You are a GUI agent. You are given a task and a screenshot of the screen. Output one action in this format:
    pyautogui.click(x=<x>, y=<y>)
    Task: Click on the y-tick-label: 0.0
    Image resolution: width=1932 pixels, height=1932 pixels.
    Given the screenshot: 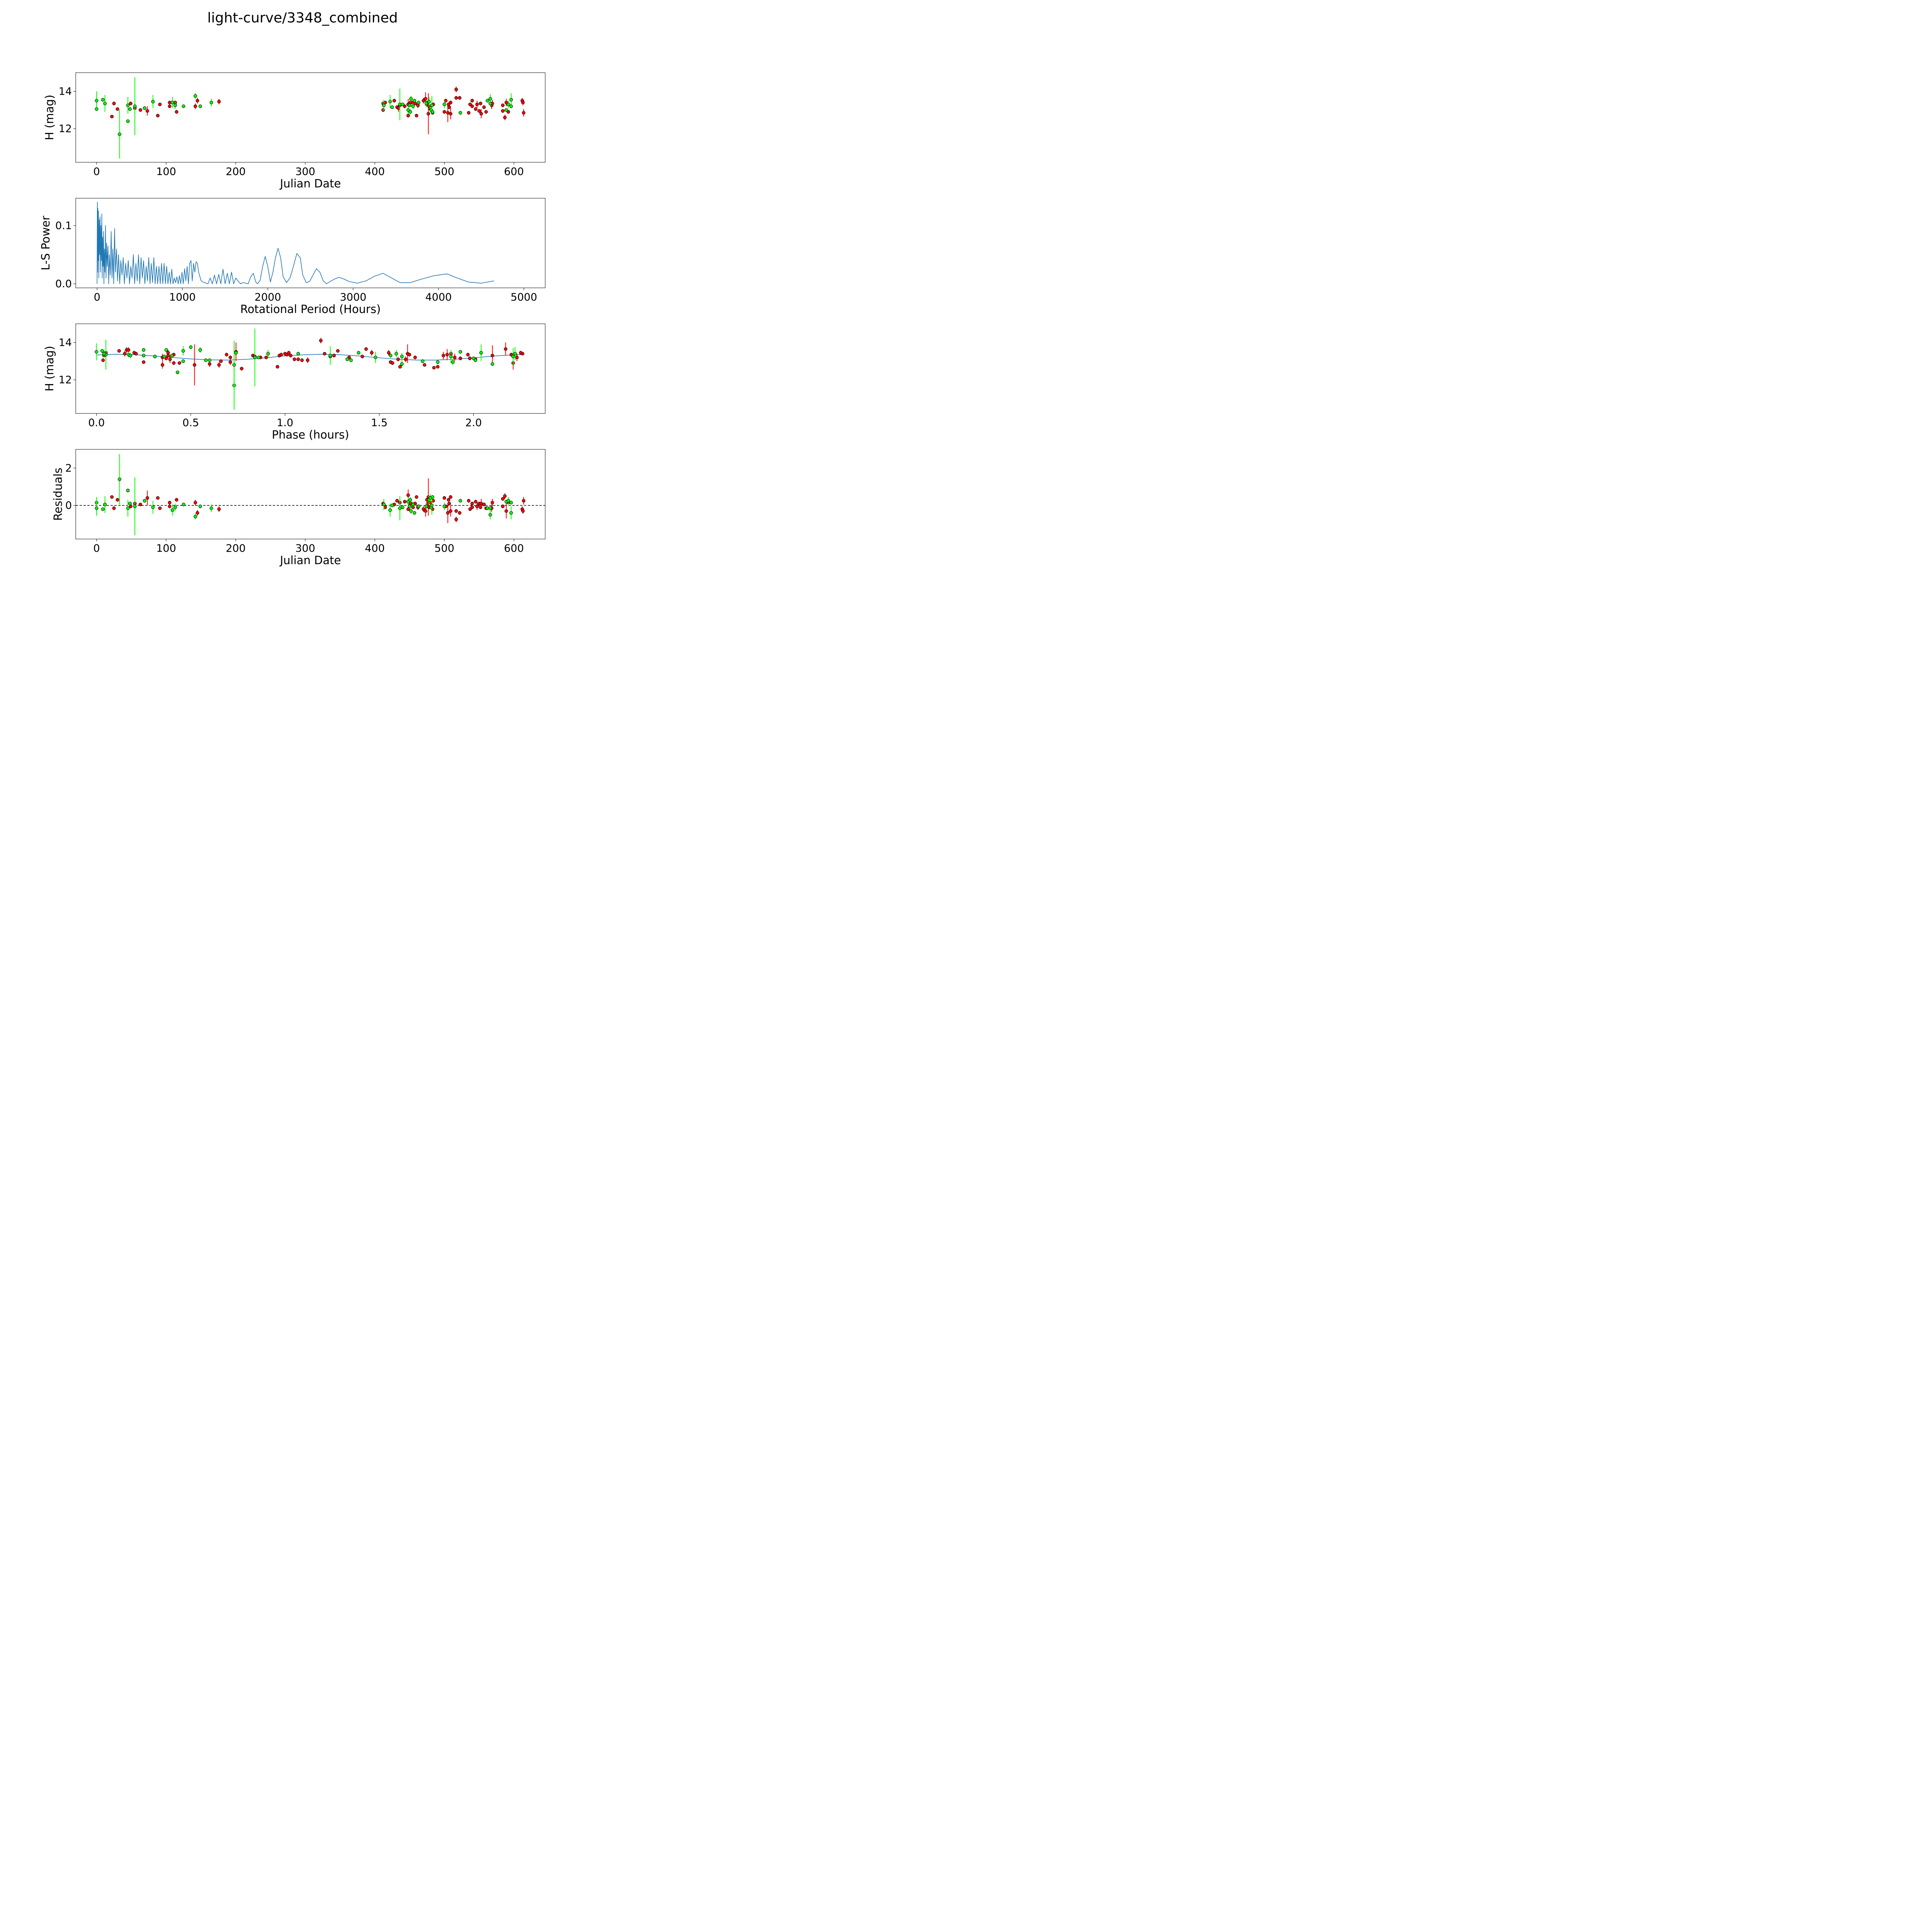 What is the action you would take?
    pyautogui.click(x=64, y=284)
    